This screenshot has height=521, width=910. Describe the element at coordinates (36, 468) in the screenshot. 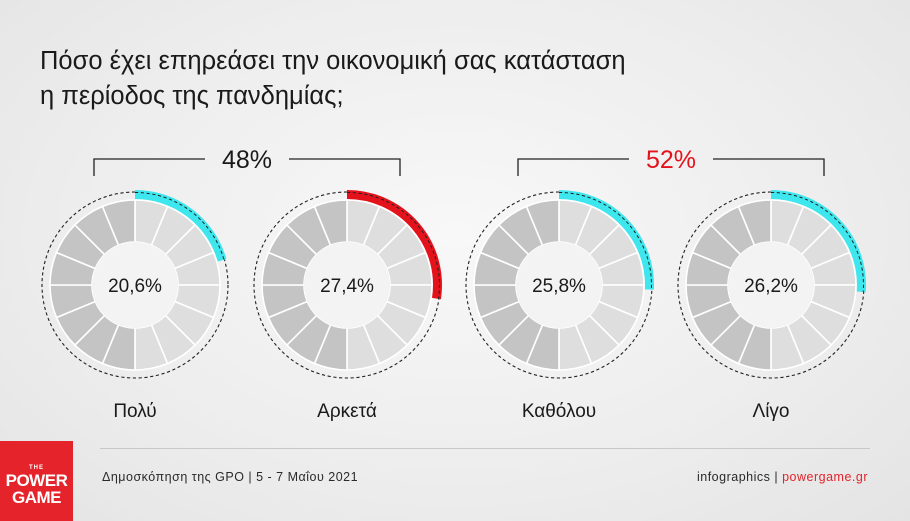

I see `logo-the: THE` at that location.